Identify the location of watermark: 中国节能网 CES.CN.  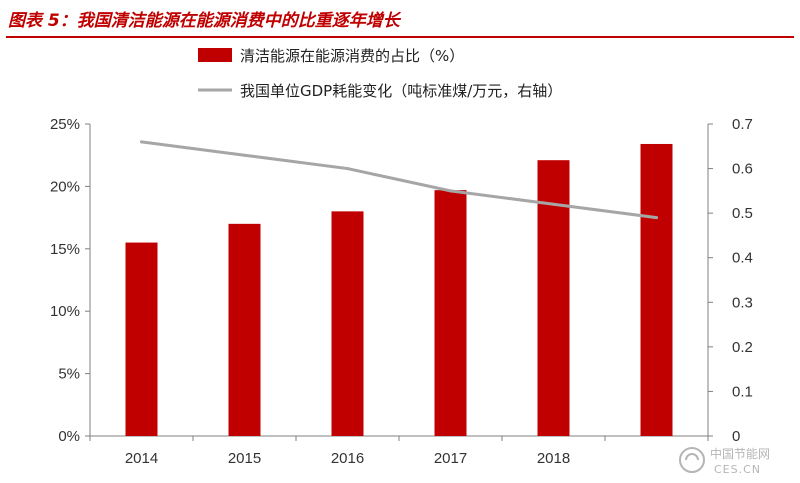
(724, 461).